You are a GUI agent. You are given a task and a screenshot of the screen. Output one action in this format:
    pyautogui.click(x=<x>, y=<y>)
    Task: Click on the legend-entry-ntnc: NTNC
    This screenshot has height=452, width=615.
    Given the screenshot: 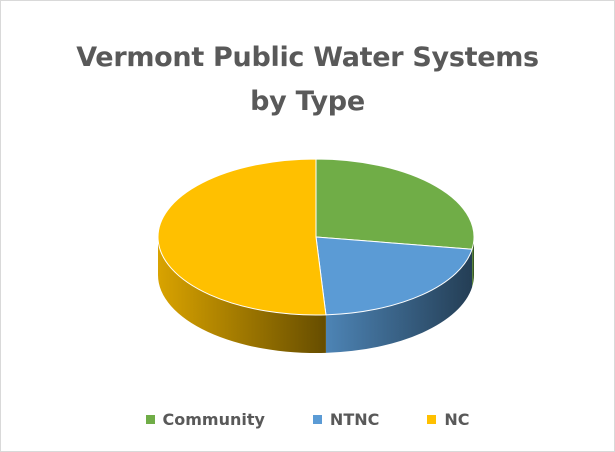 What is the action you would take?
    pyautogui.click(x=346, y=419)
    